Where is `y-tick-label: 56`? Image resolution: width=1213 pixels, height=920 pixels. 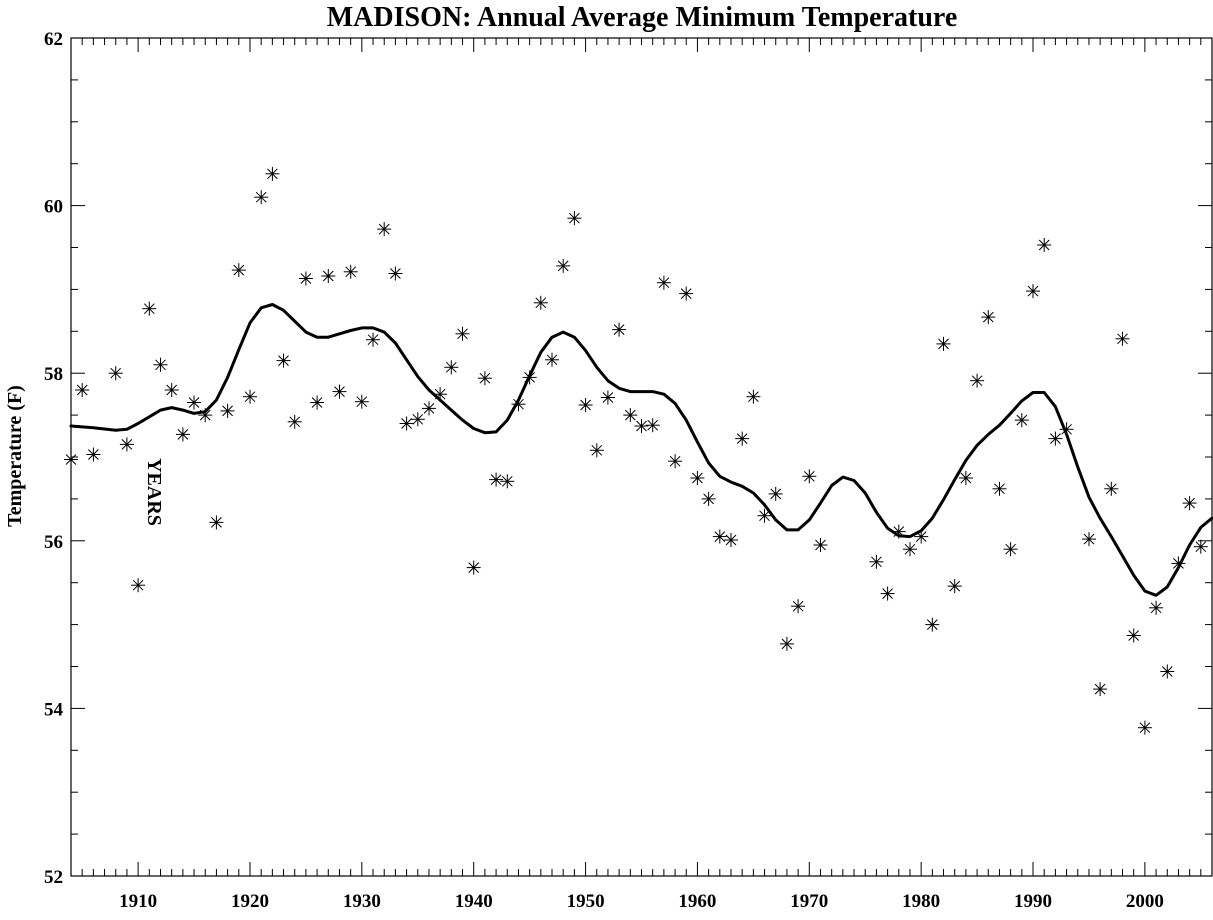 y-tick-label: 56 is located at coordinates (53, 542).